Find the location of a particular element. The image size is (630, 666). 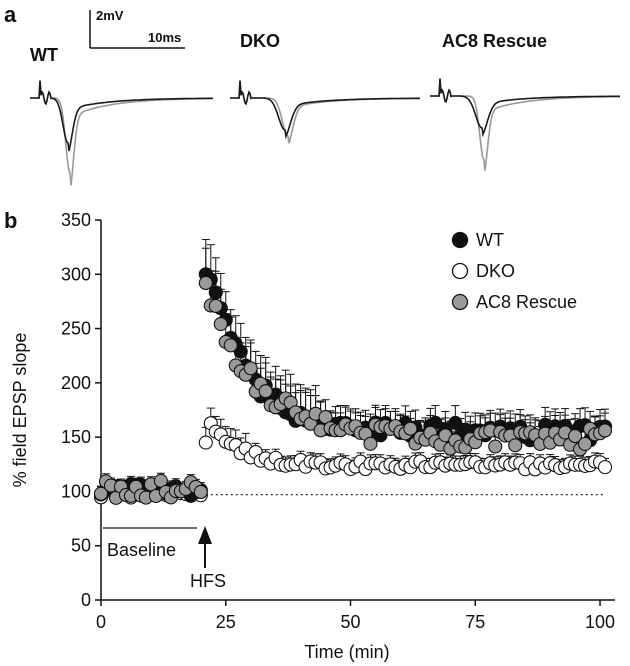

trace-wt-base is located at coordinates (121, 116).